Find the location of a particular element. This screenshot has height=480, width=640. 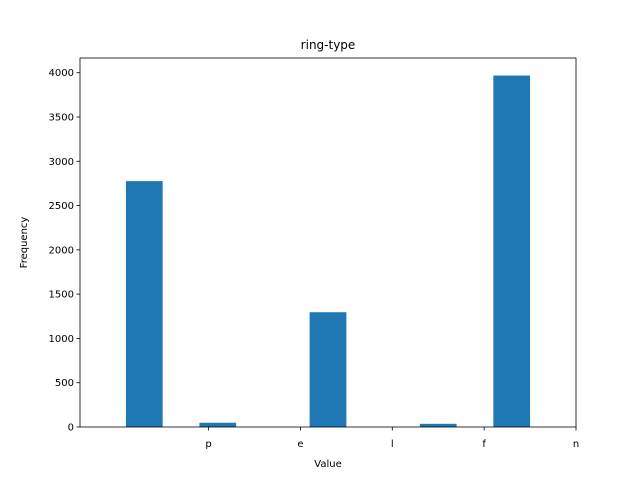

x-tick-label-0: p is located at coordinates (208, 444).